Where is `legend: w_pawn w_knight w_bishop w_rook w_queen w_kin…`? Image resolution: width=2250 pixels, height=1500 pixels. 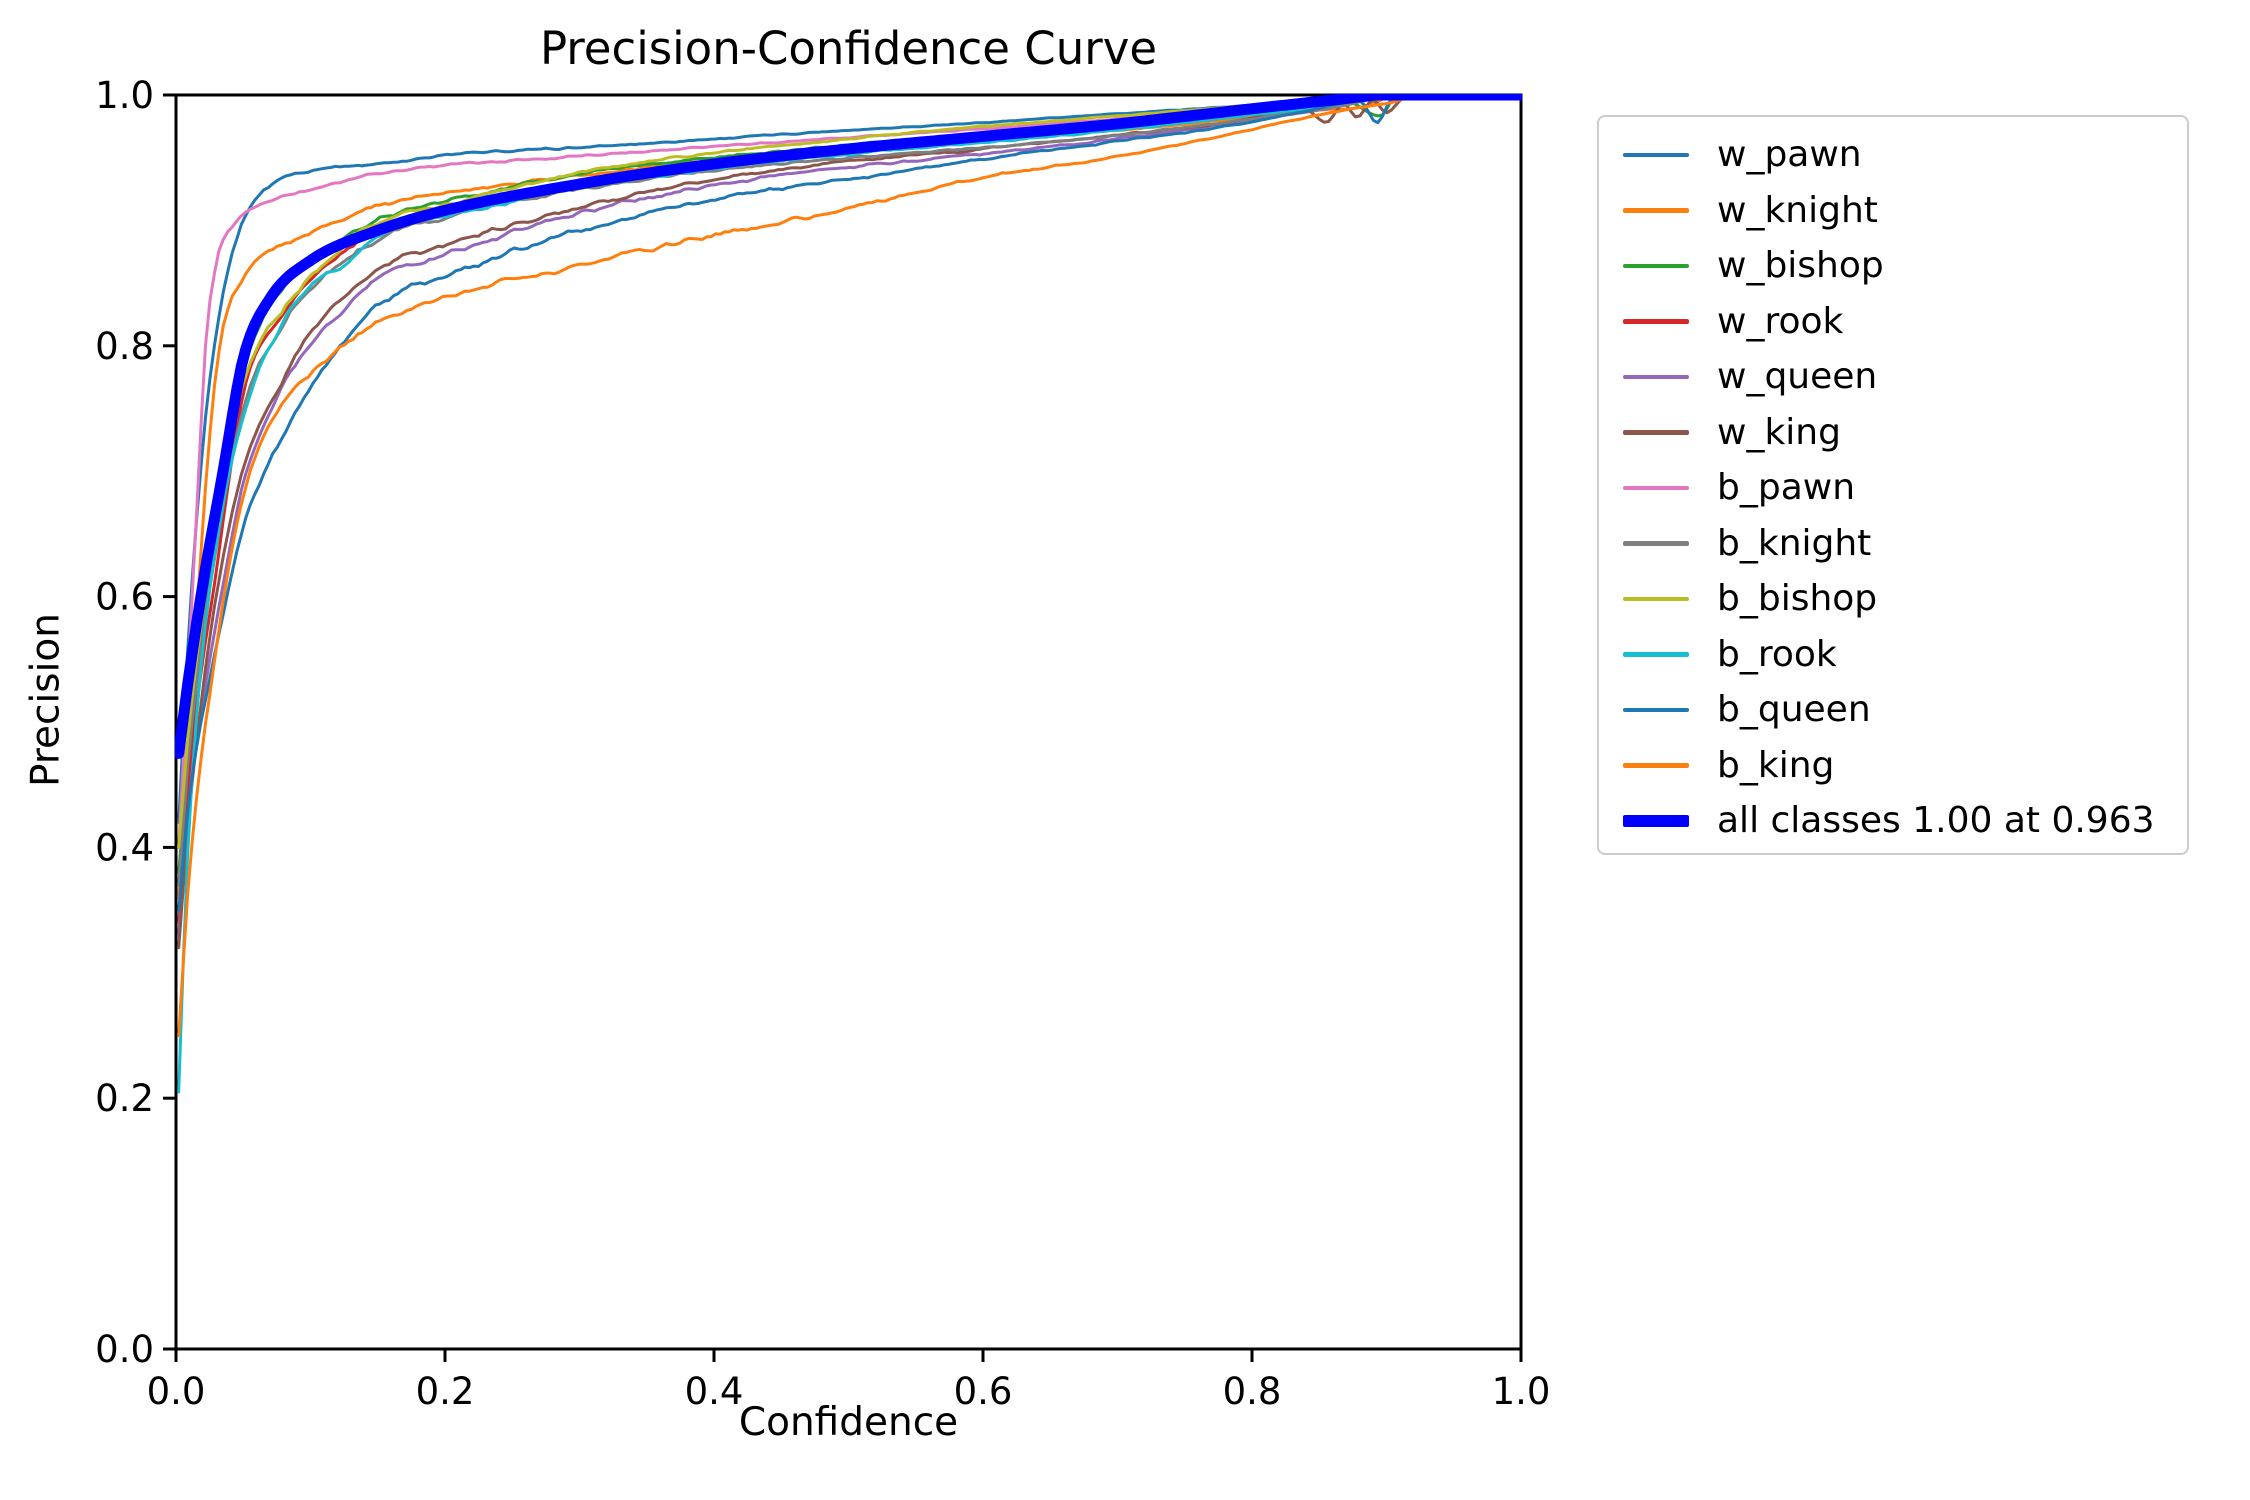 legend: w_pawn w_knight w_bishop w_rook w_queen w_kin… is located at coordinates (1893, 485).